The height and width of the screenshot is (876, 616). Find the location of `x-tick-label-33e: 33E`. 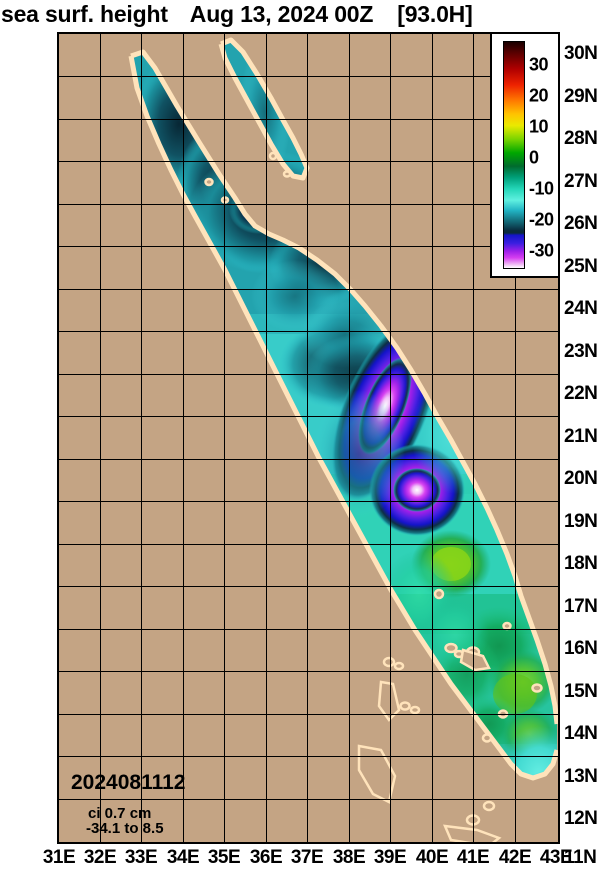

x-tick-label-33e: 33E is located at coordinates (141, 857).